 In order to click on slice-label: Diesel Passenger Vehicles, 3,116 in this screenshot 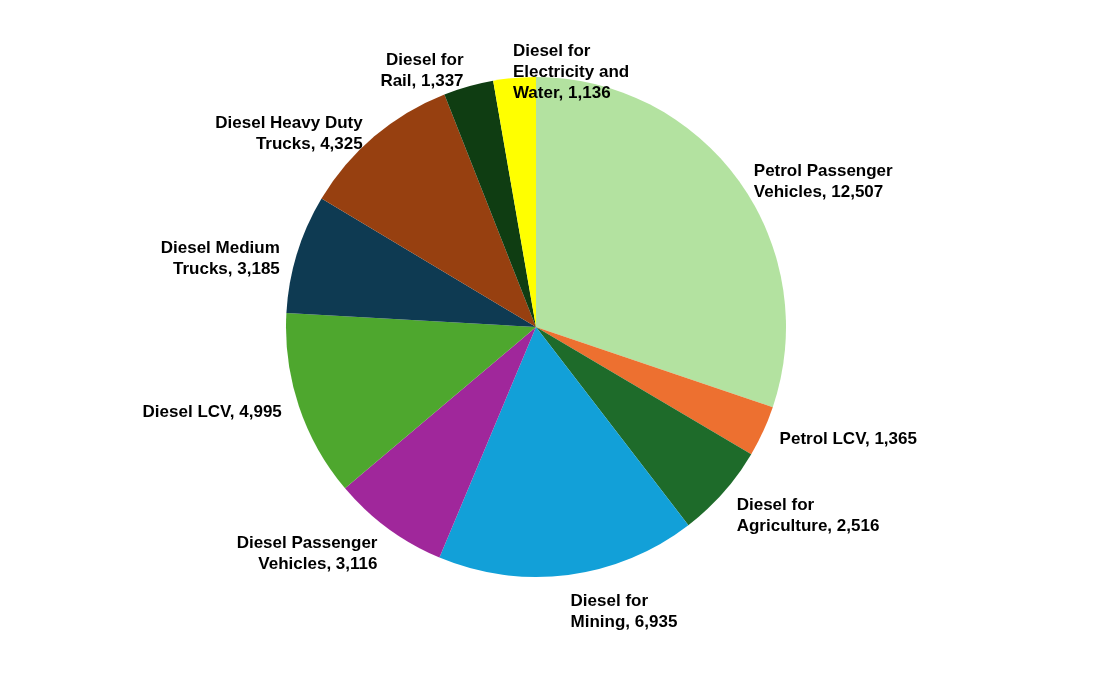, I will do `click(307, 553)`.